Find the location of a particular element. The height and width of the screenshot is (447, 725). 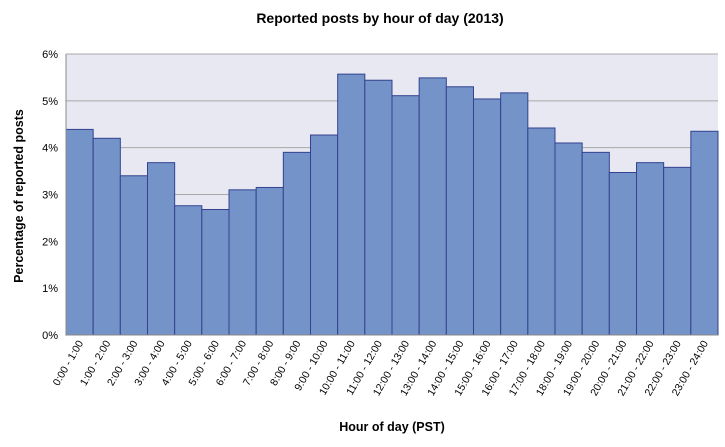

chart-title: Reported posts by hour of day (2013) is located at coordinates (379, 18).